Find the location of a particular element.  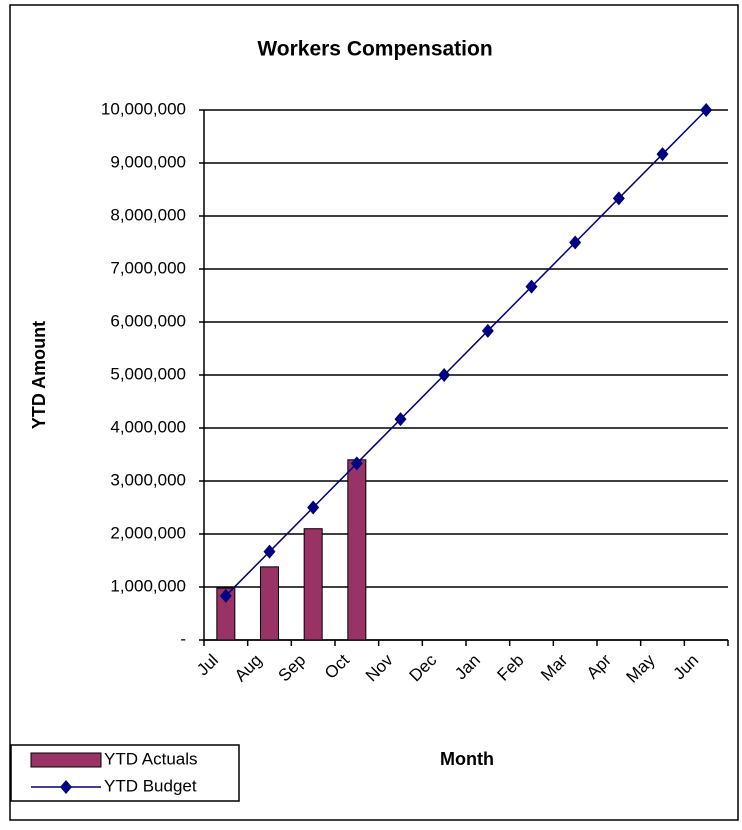

y-tick-label: 1,000,000 is located at coordinates (148, 585).